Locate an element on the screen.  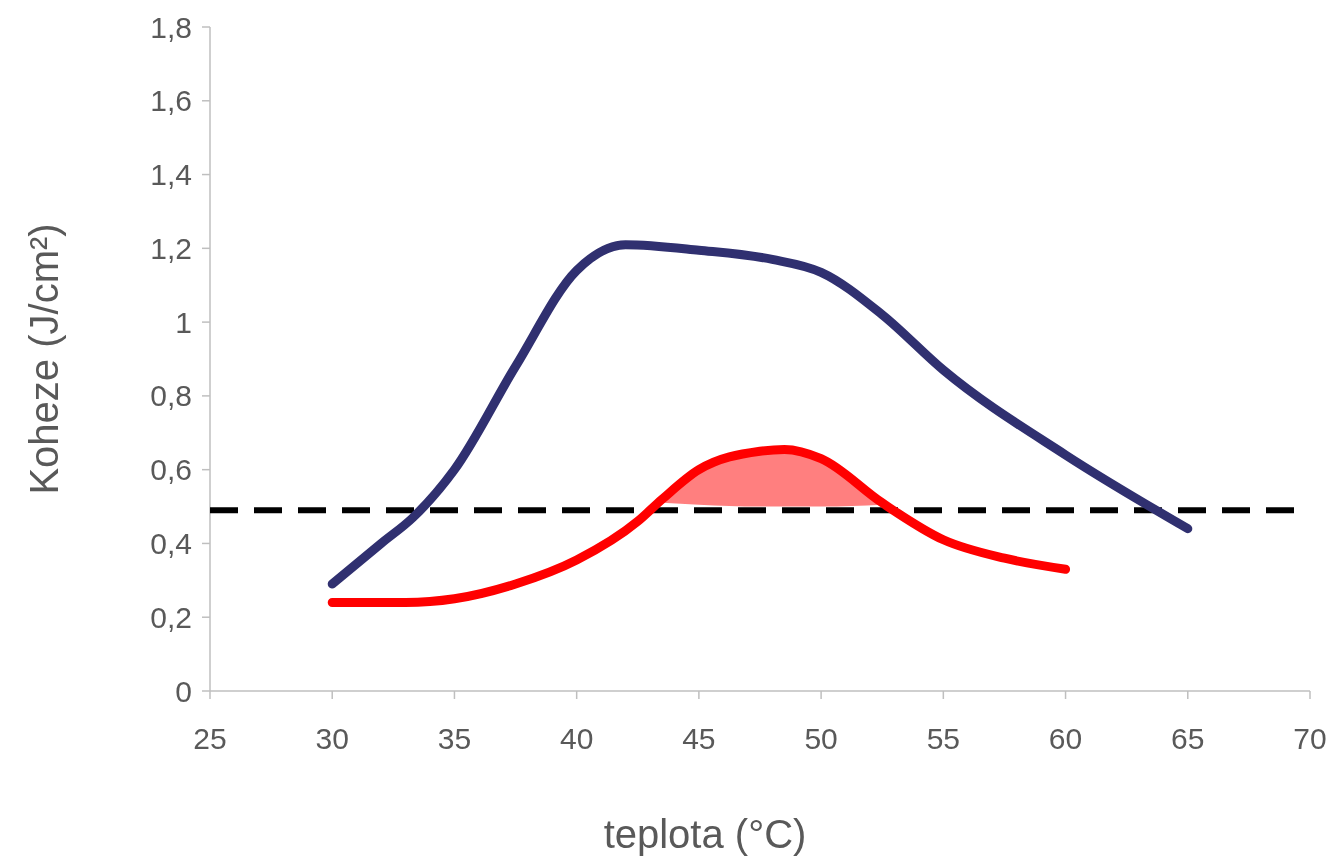
y-tick-label: 1 is located at coordinates (183, 322).